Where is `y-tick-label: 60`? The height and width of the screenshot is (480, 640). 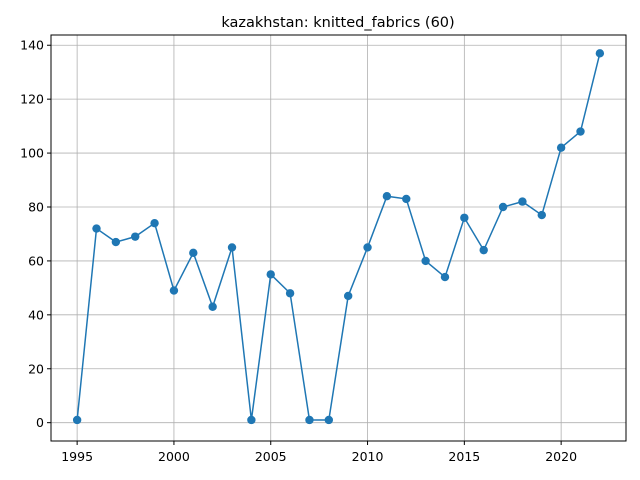
y-tick-label: 60 is located at coordinates (36, 260).